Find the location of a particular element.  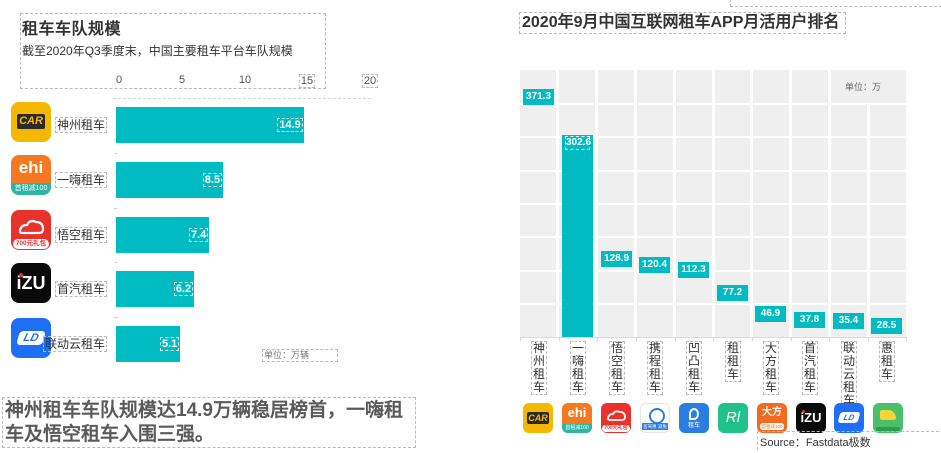

bar-value-label: 8.5 is located at coordinates (212, 180).